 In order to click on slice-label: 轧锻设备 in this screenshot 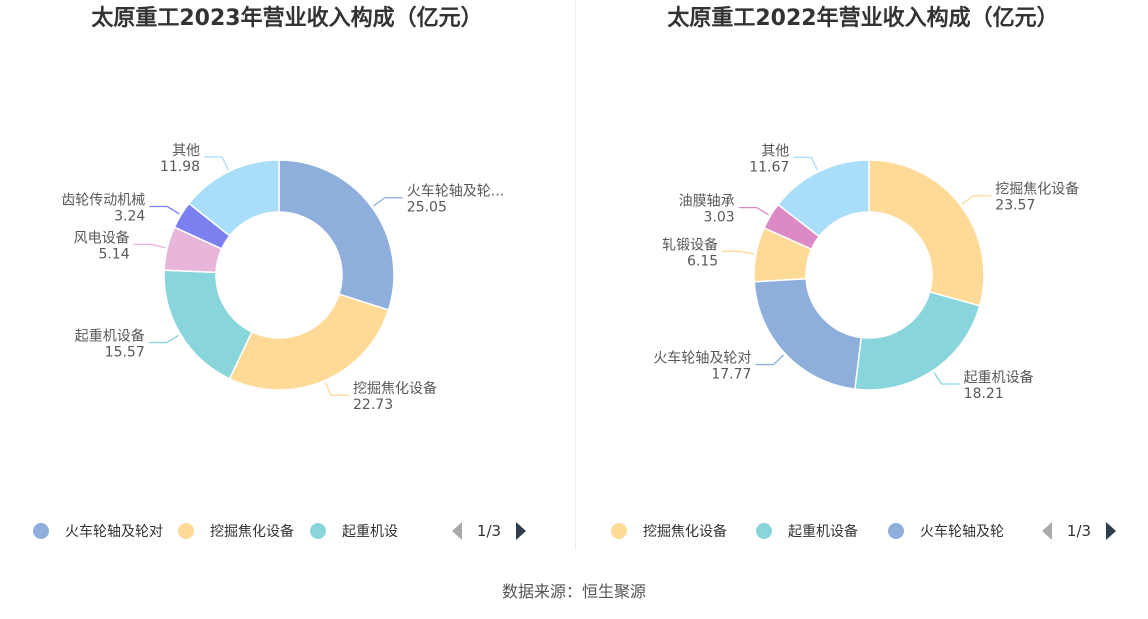, I will do `click(690, 244)`.